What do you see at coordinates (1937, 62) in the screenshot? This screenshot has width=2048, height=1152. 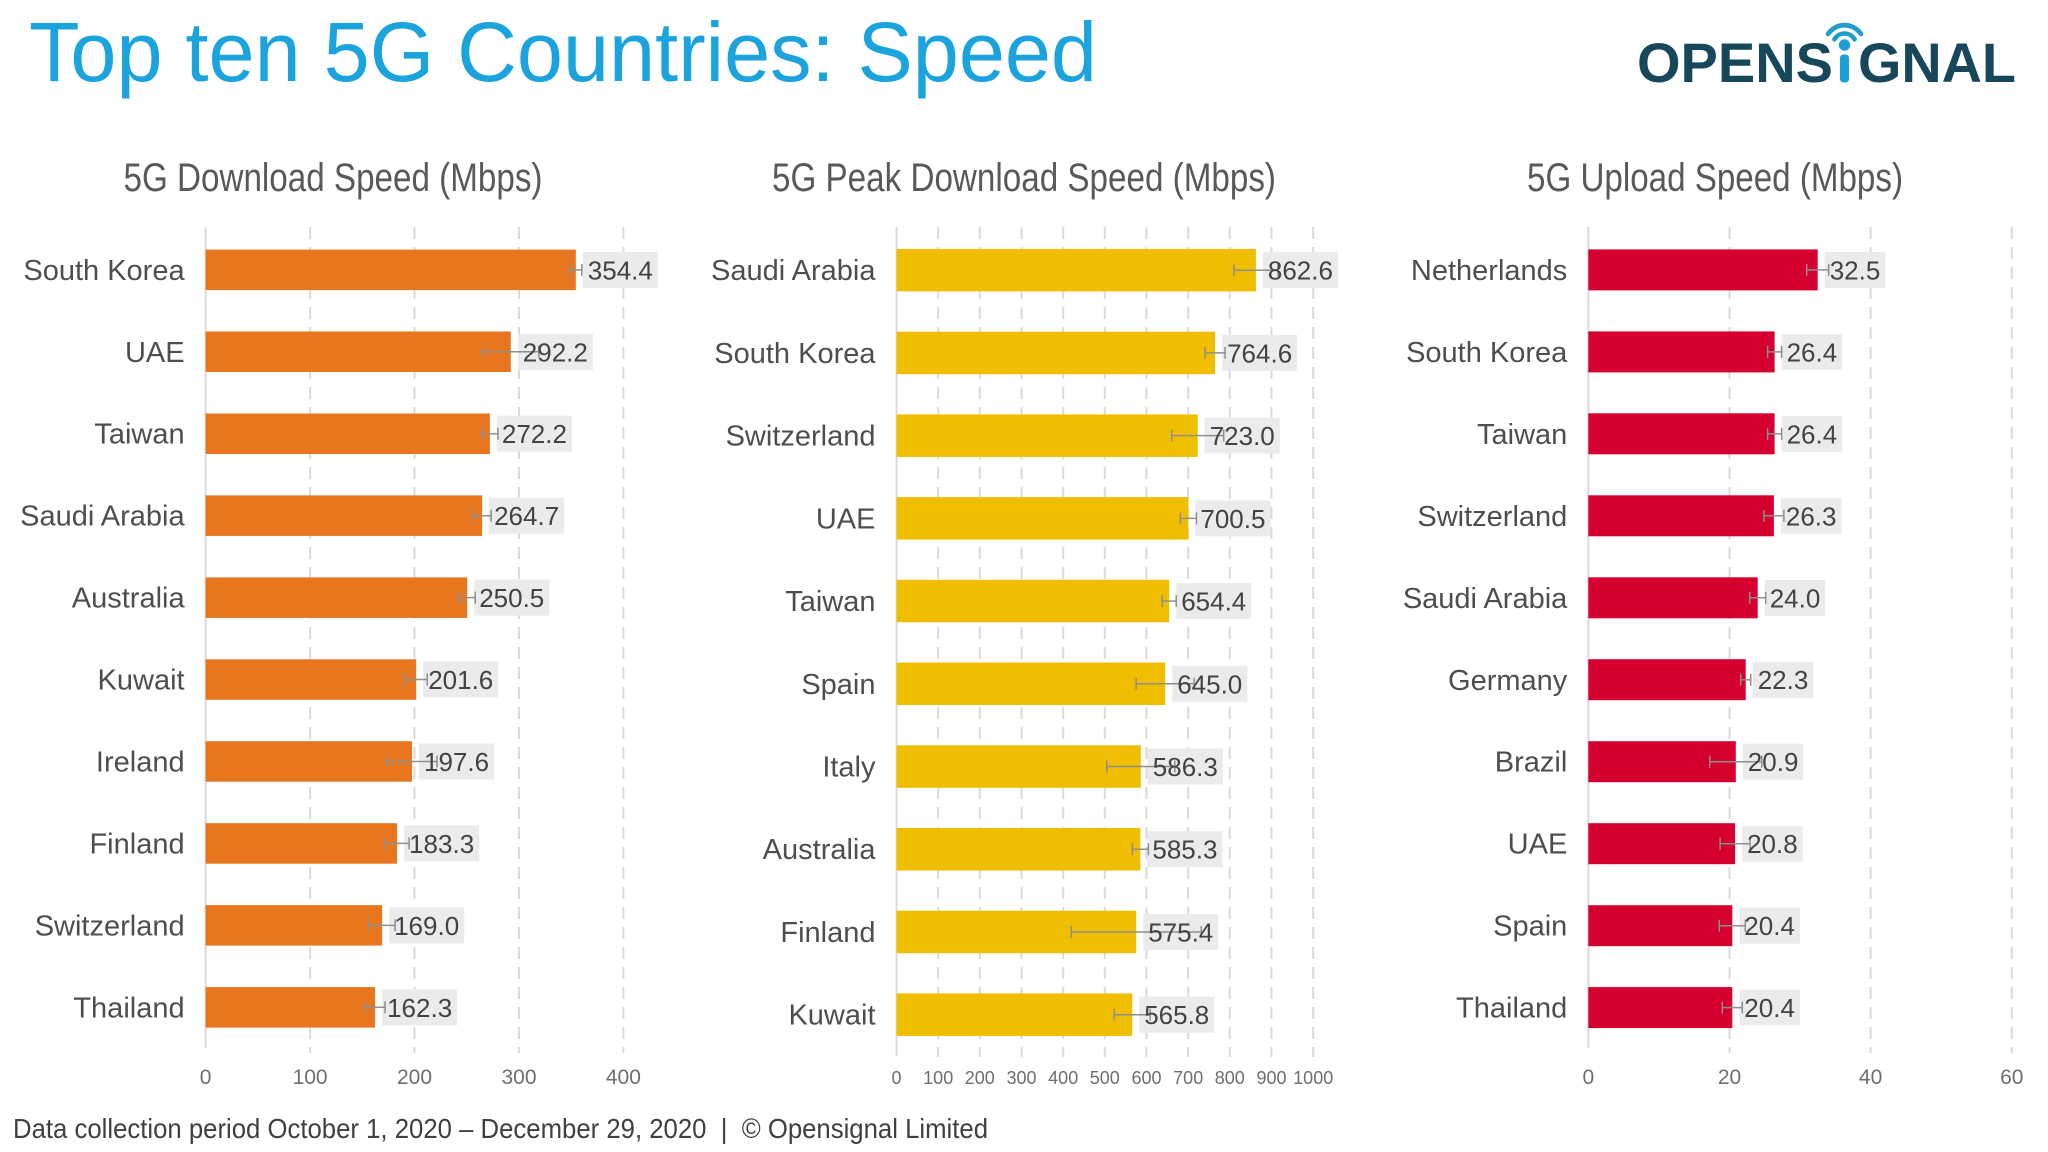 I see `svg-text: GNAL` at bounding box center [1937, 62].